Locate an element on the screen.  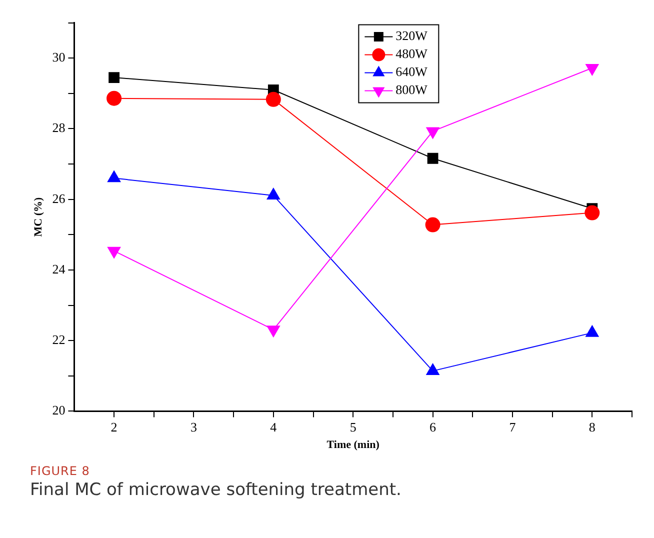
x-tick-label: 4 is located at coordinates (274, 426).